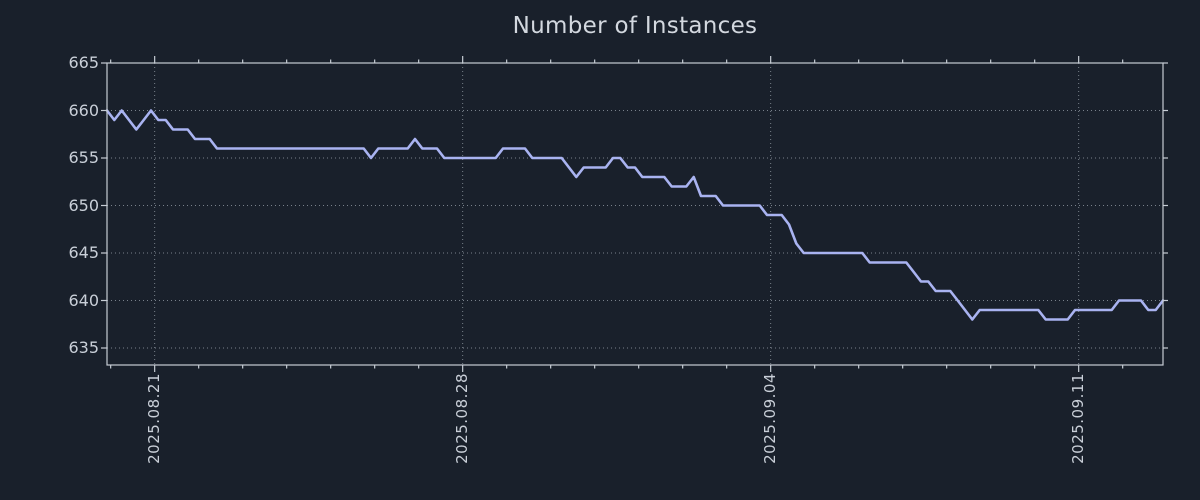  What do you see at coordinates (83, 110) in the screenshot?
I see `y-axis-tick-label: 660` at bounding box center [83, 110].